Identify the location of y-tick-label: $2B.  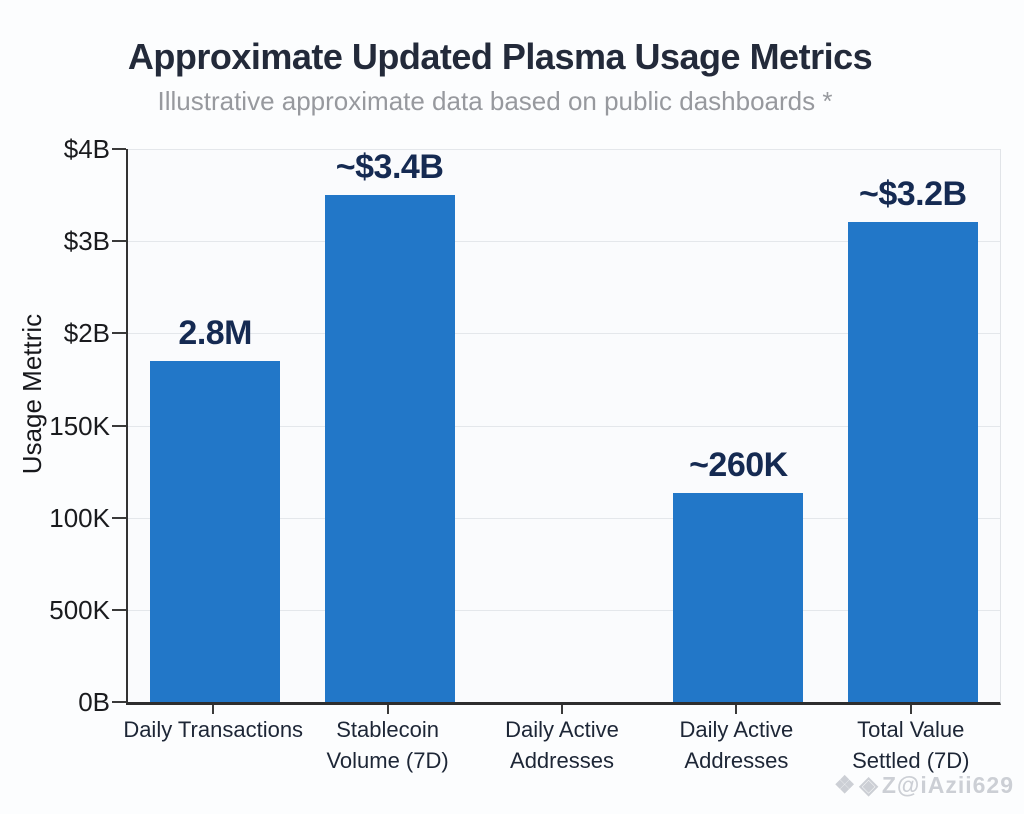
(86, 333).